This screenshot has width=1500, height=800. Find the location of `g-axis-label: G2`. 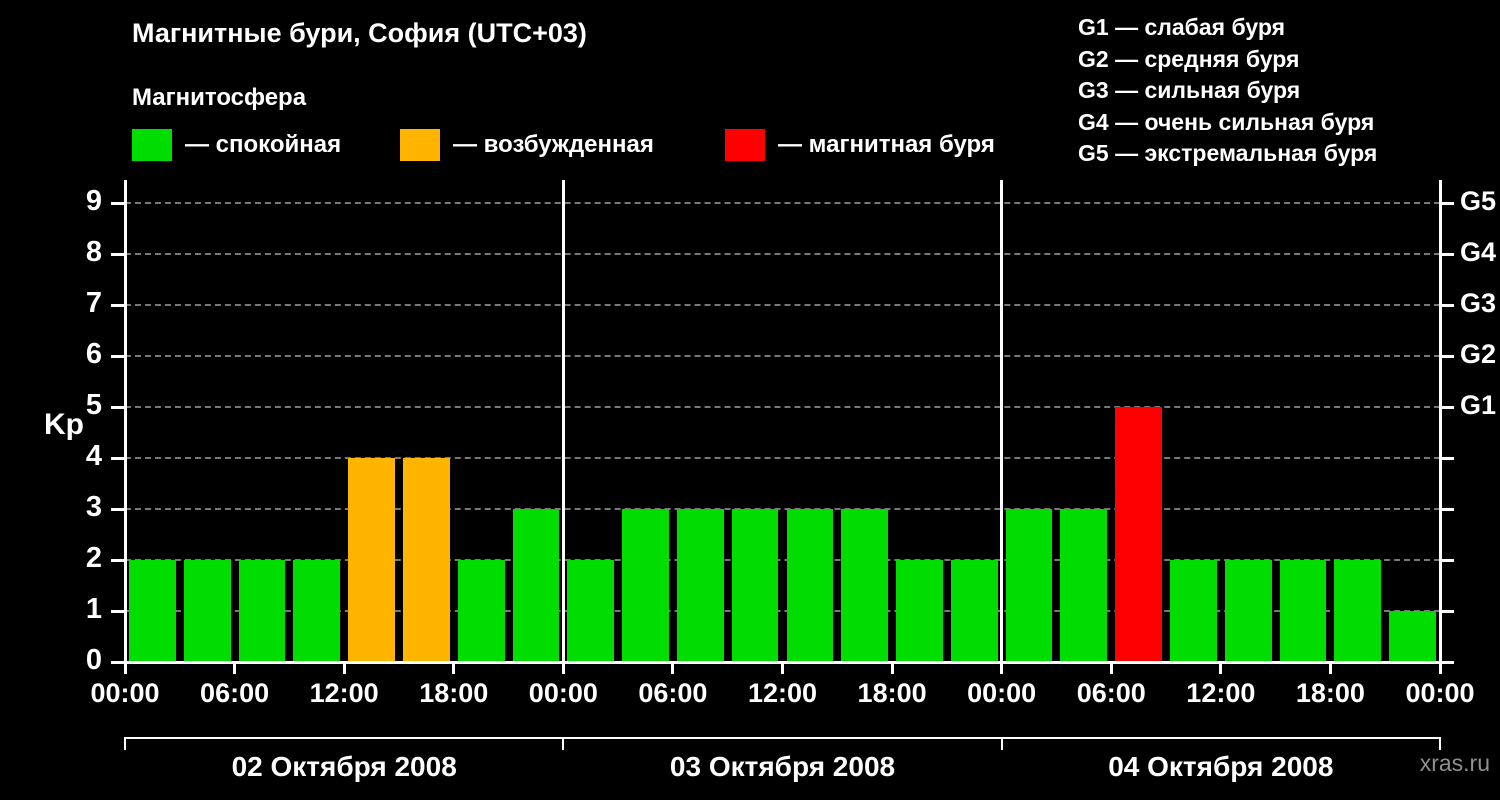

g-axis-label: G2 is located at coordinates (1478, 354).